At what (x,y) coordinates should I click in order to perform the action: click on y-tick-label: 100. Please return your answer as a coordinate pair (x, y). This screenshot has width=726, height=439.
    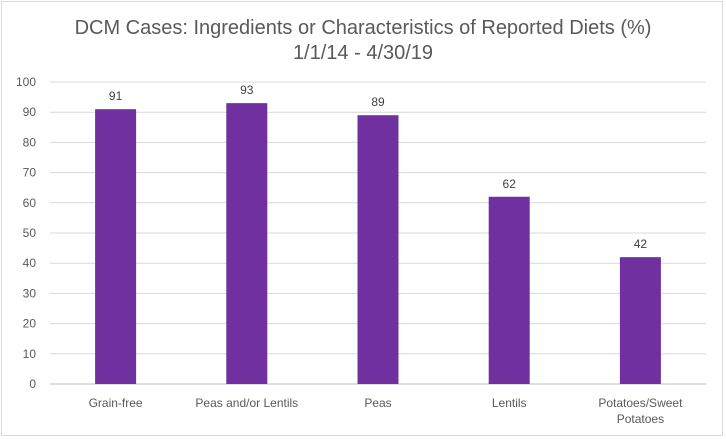
    Looking at the image, I should click on (26, 82).